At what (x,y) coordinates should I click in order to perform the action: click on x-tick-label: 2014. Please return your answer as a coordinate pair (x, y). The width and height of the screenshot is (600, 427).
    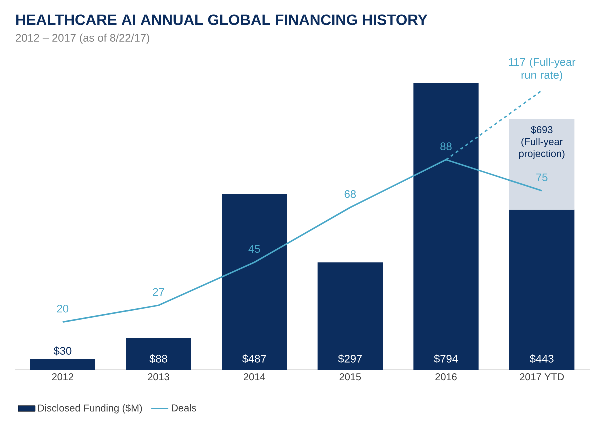
    Looking at the image, I should click on (255, 377).